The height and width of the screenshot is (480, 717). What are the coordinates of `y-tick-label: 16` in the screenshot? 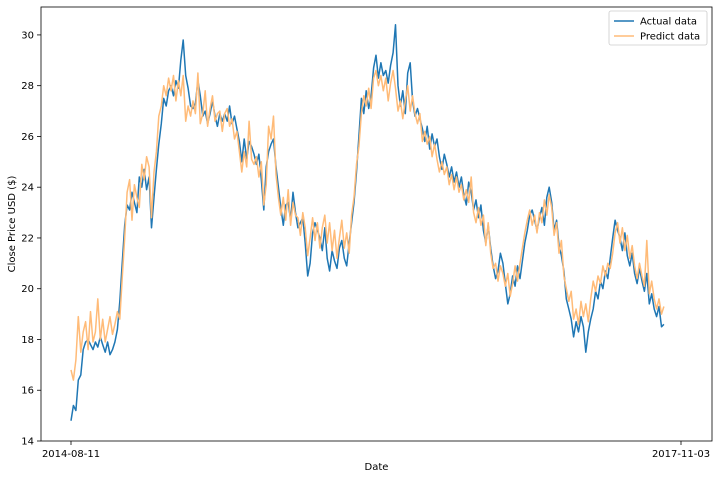 It's located at (27, 391).